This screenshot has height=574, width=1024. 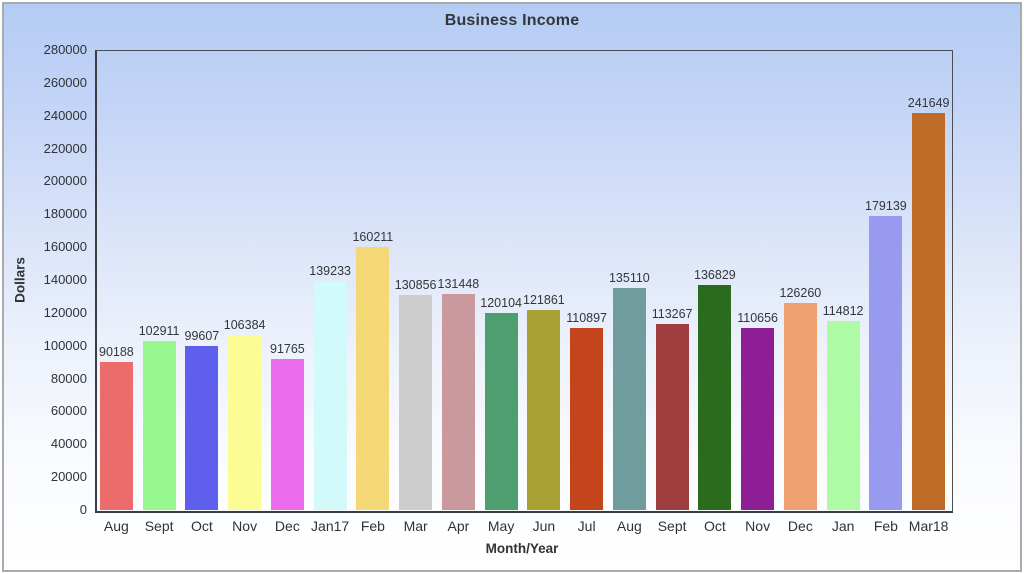 What do you see at coordinates (458, 284) in the screenshot?
I see `bar-value-label: 131448` at bounding box center [458, 284].